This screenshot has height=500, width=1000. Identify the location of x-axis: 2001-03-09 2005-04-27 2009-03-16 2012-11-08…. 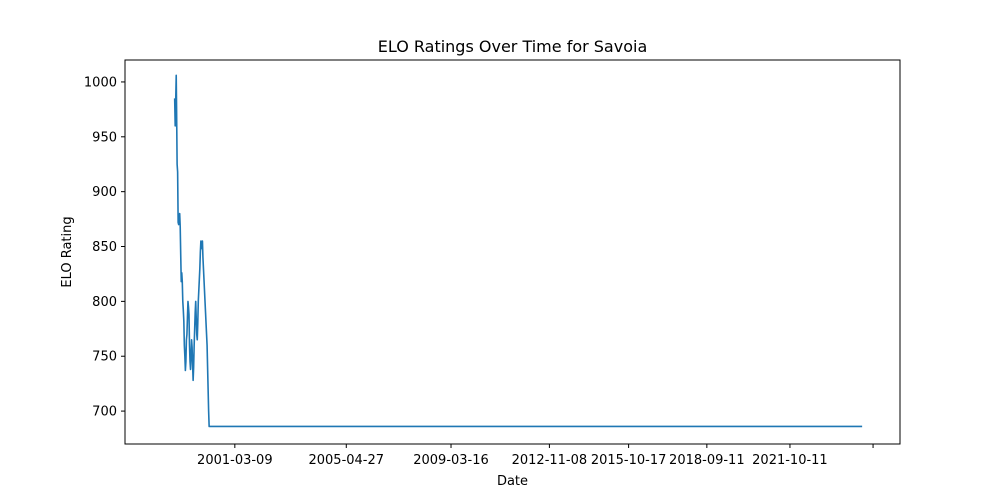
(535, 456).